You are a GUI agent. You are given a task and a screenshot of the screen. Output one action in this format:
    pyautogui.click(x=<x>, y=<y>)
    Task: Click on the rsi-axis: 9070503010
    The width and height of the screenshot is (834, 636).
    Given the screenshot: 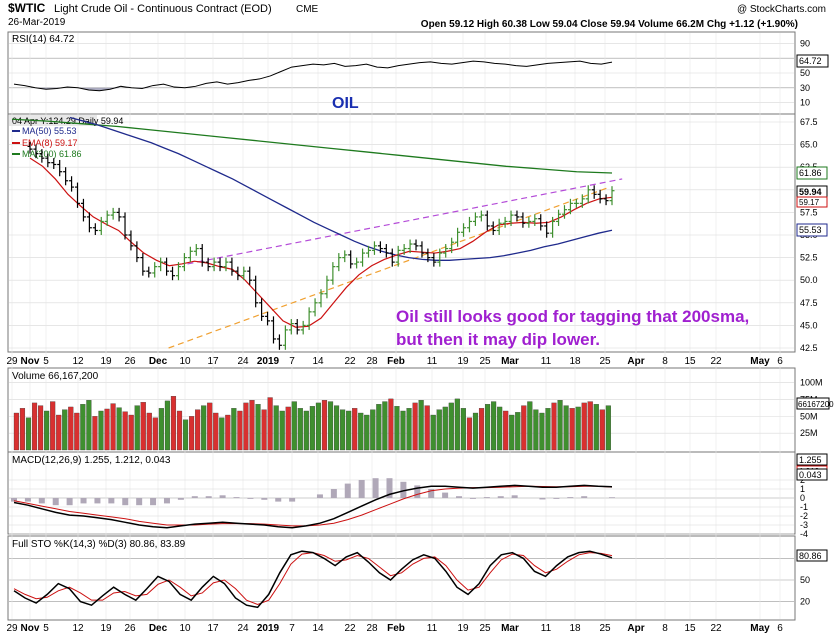 What is the action you would take?
    pyautogui.click(x=805, y=72)
    